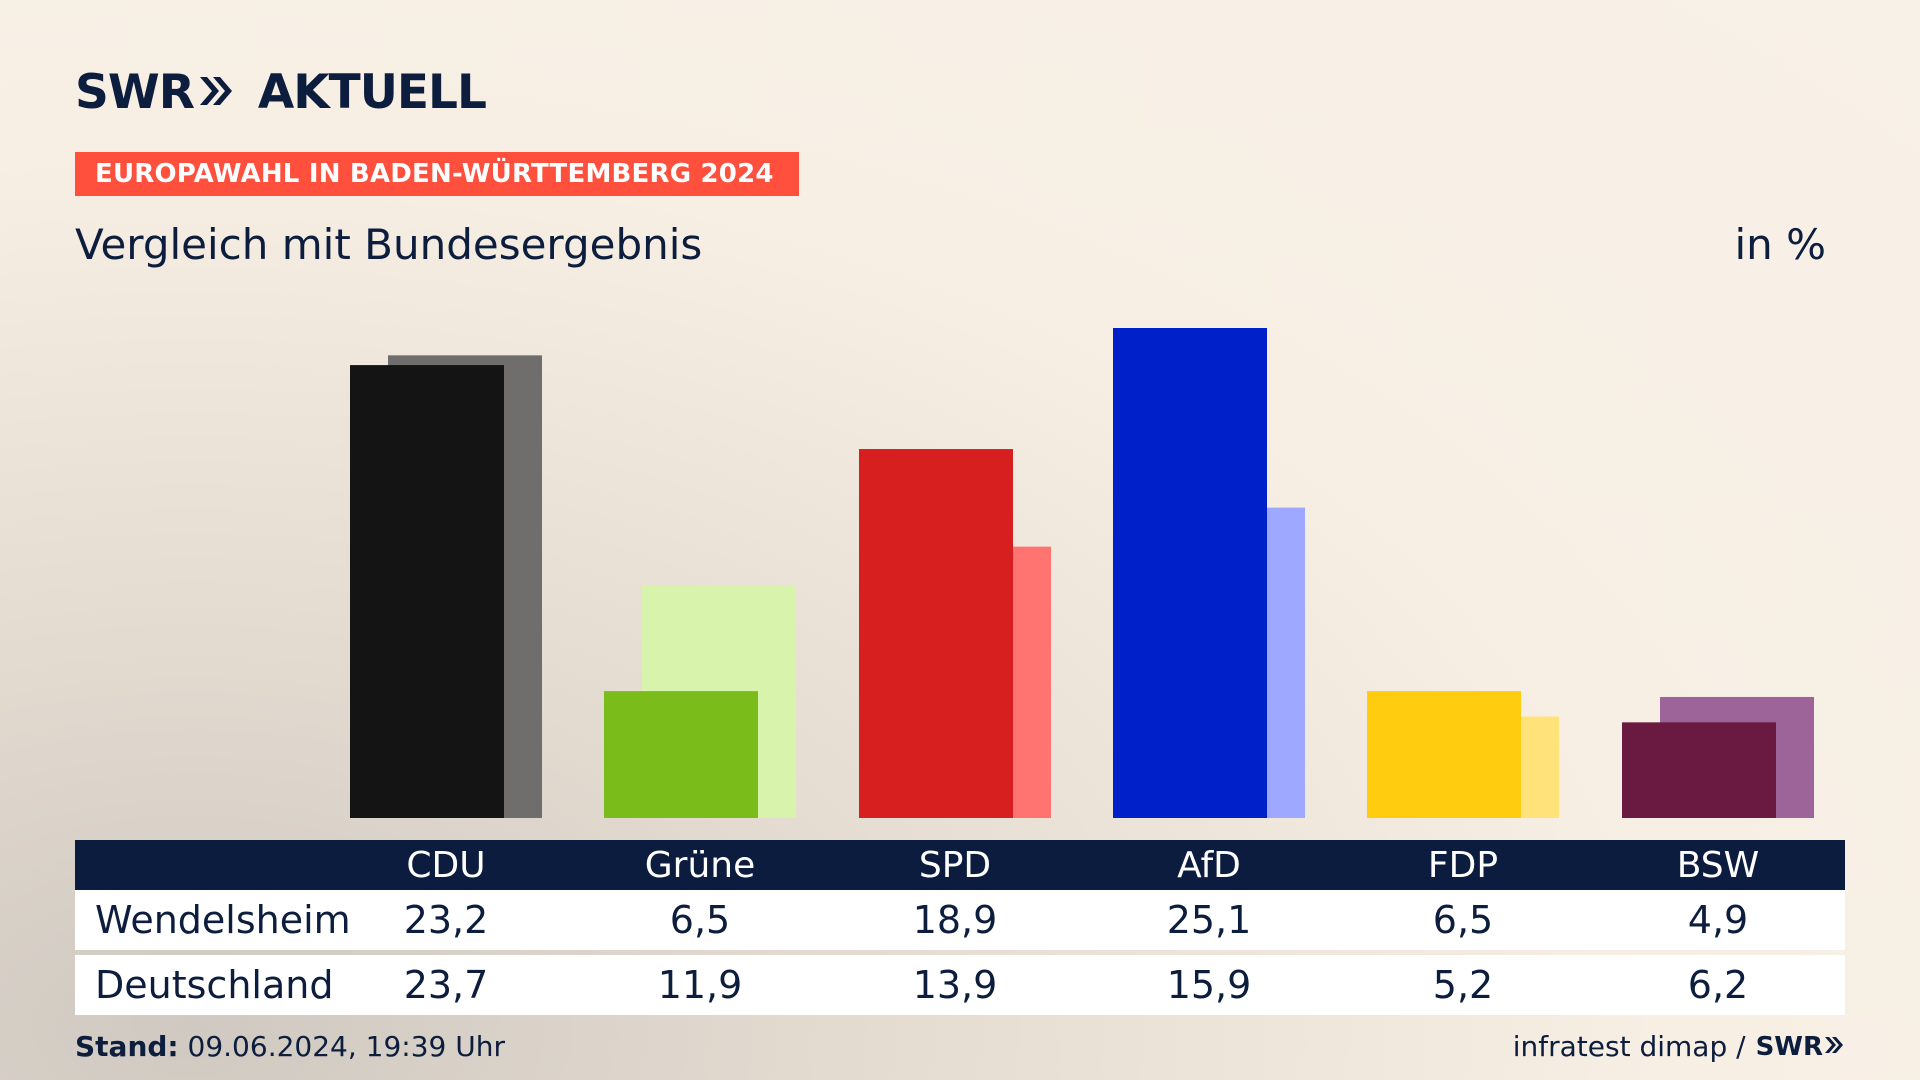 The width and height of the screenshot is (1920, 1080). What do you see at coordinates (1463, 985) in the screenshot?
I see `table-cell: 5,2` at bounding box center [1463, 985].